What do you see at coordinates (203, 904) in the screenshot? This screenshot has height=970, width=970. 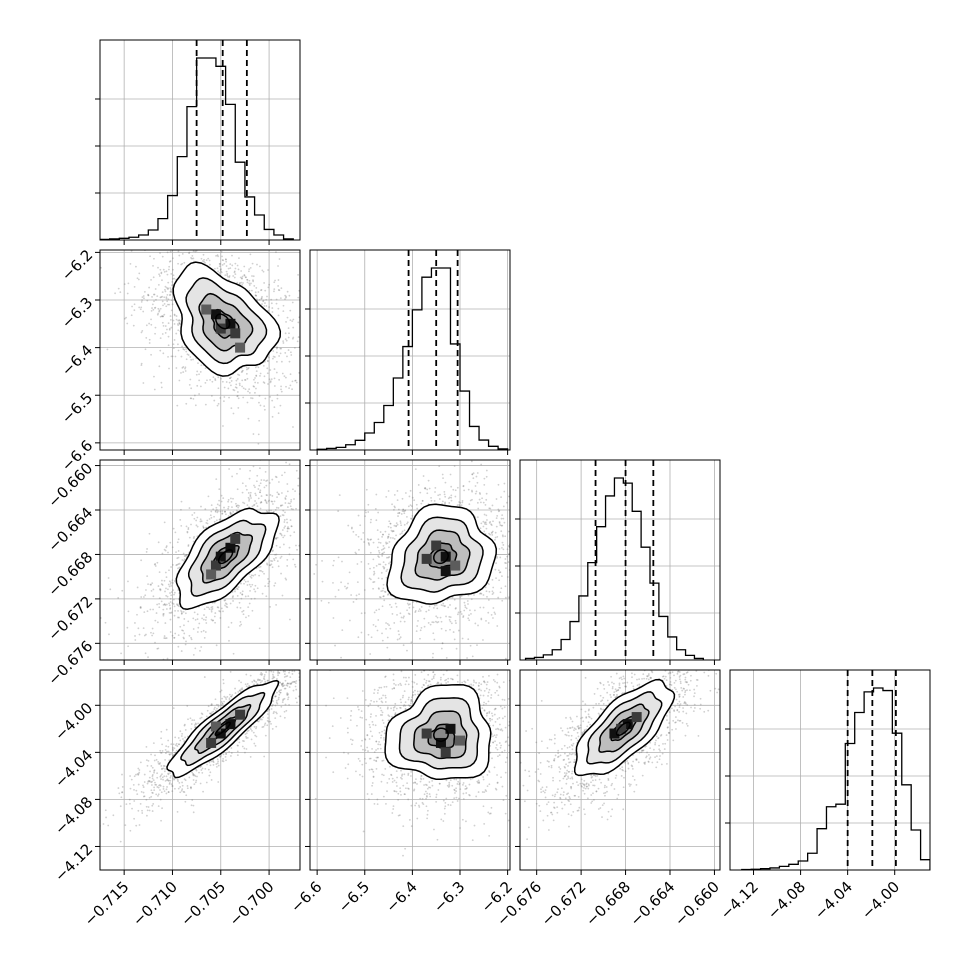 I see `x-tick-label: −0.705` at bounding box center [203, 904].